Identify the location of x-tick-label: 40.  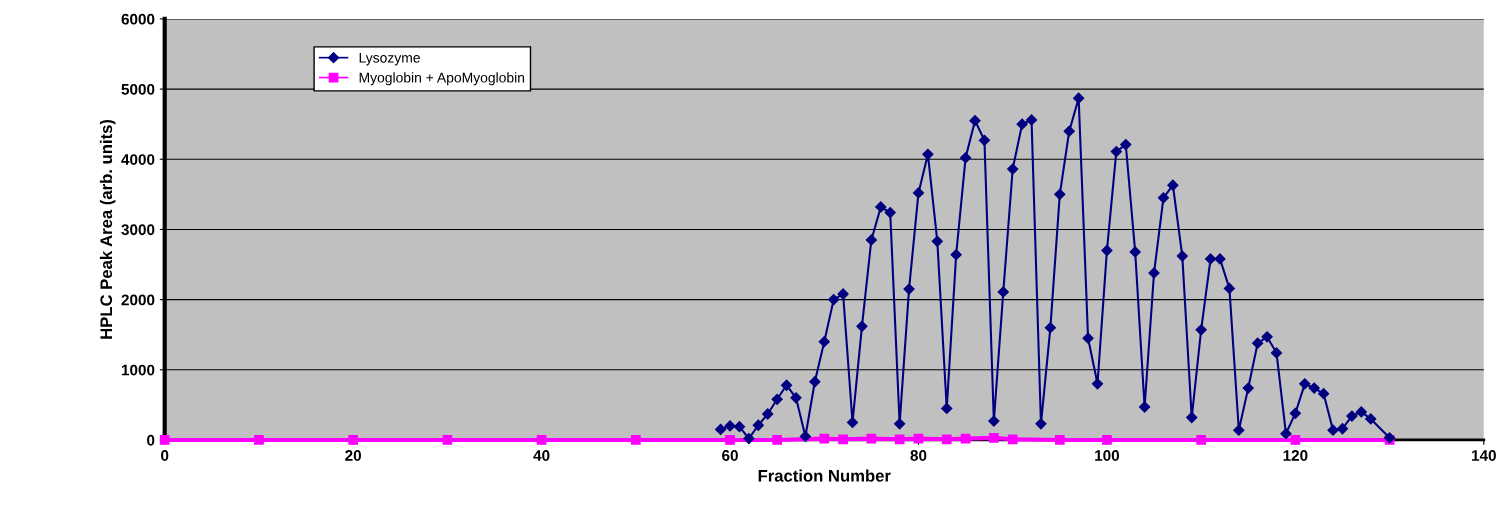
(541, 455).